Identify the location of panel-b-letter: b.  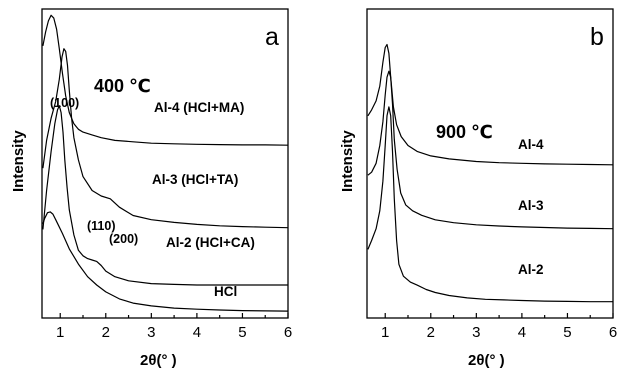
(597, 37).